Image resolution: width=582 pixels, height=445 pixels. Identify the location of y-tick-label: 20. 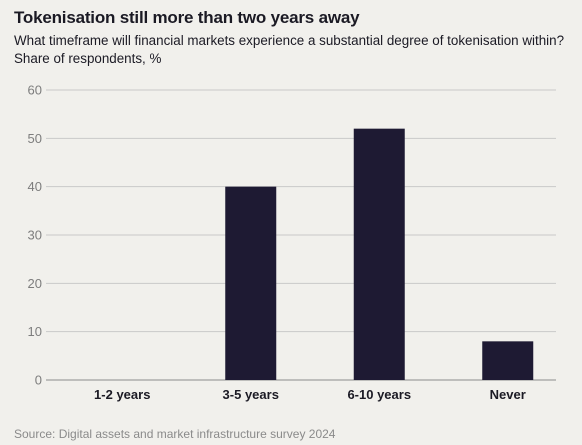
(35, 283).